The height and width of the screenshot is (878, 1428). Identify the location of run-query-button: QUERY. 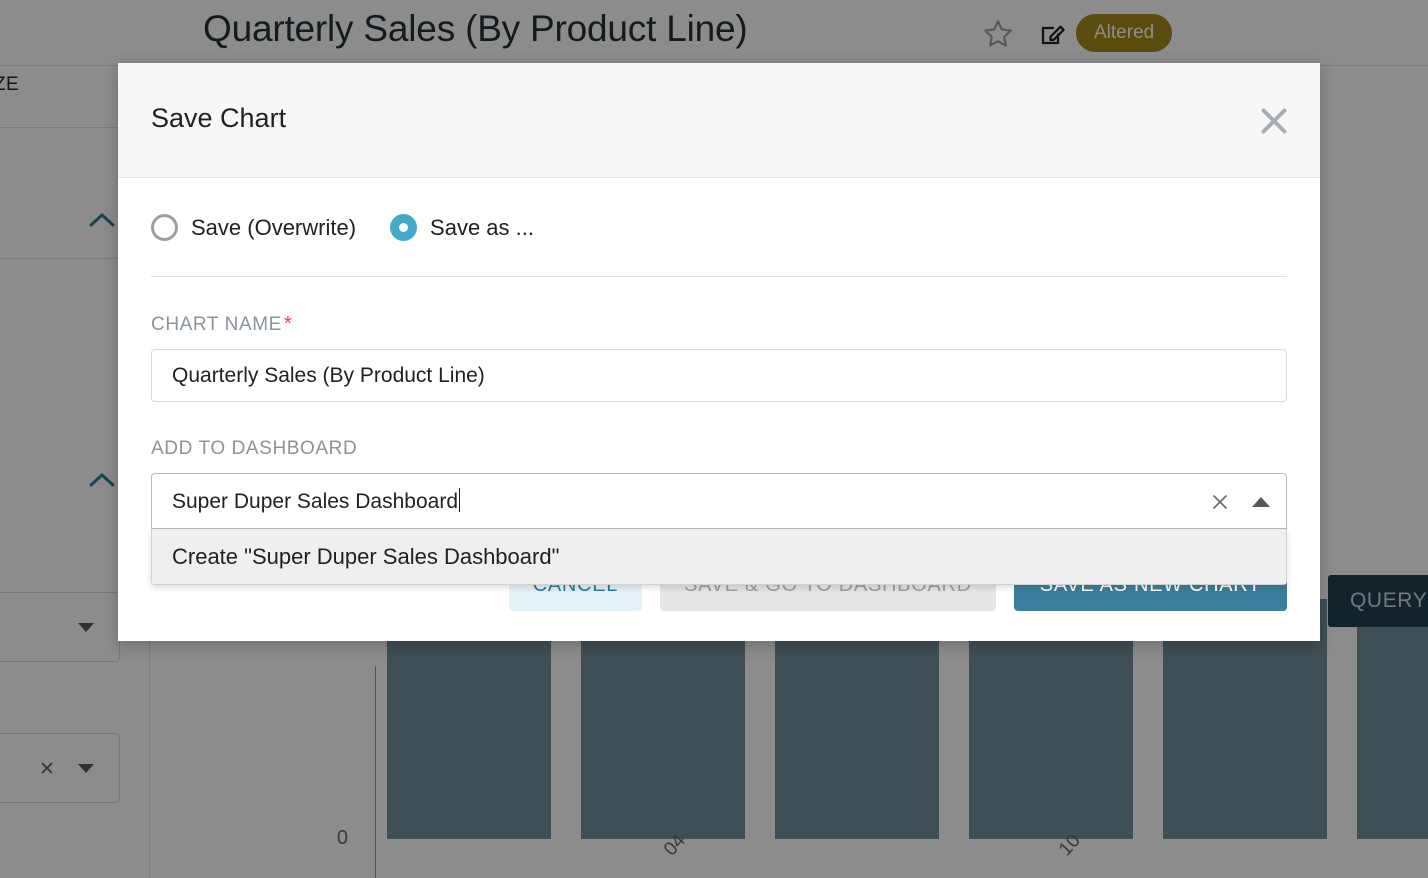
(1378, 601).